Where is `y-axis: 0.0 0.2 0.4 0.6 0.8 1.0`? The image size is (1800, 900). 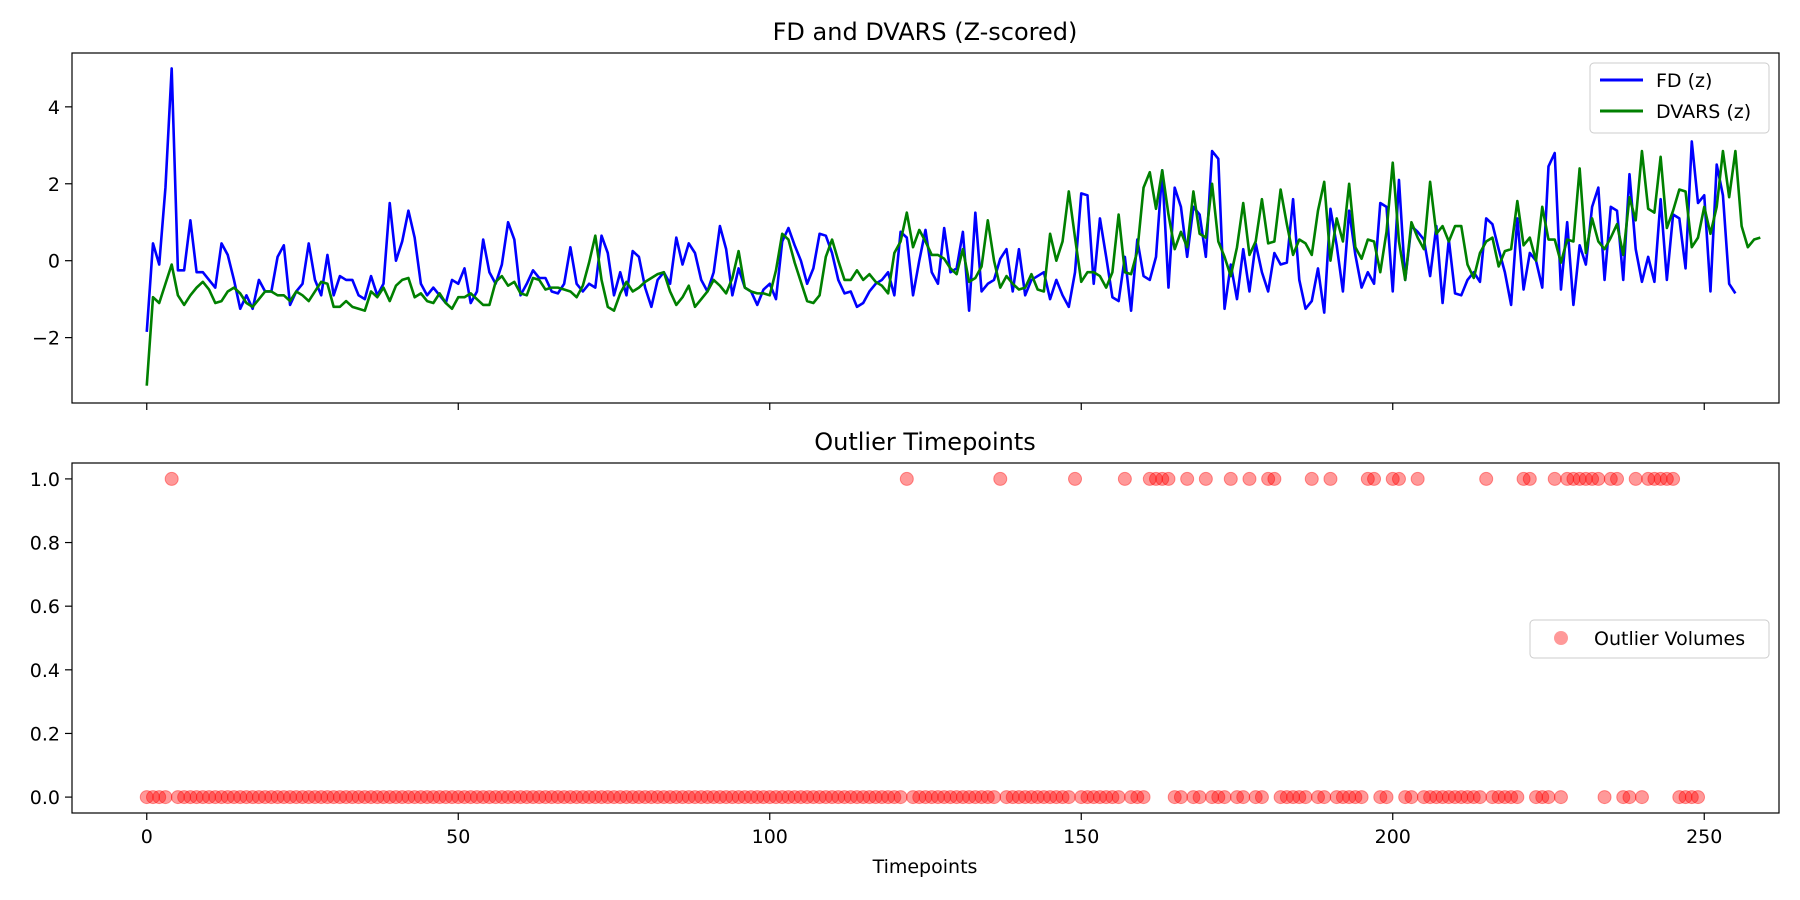 y-axis: 0.0 0.2 0.4 0.6 0.8 1.0 is located at coordinates (51, 639).